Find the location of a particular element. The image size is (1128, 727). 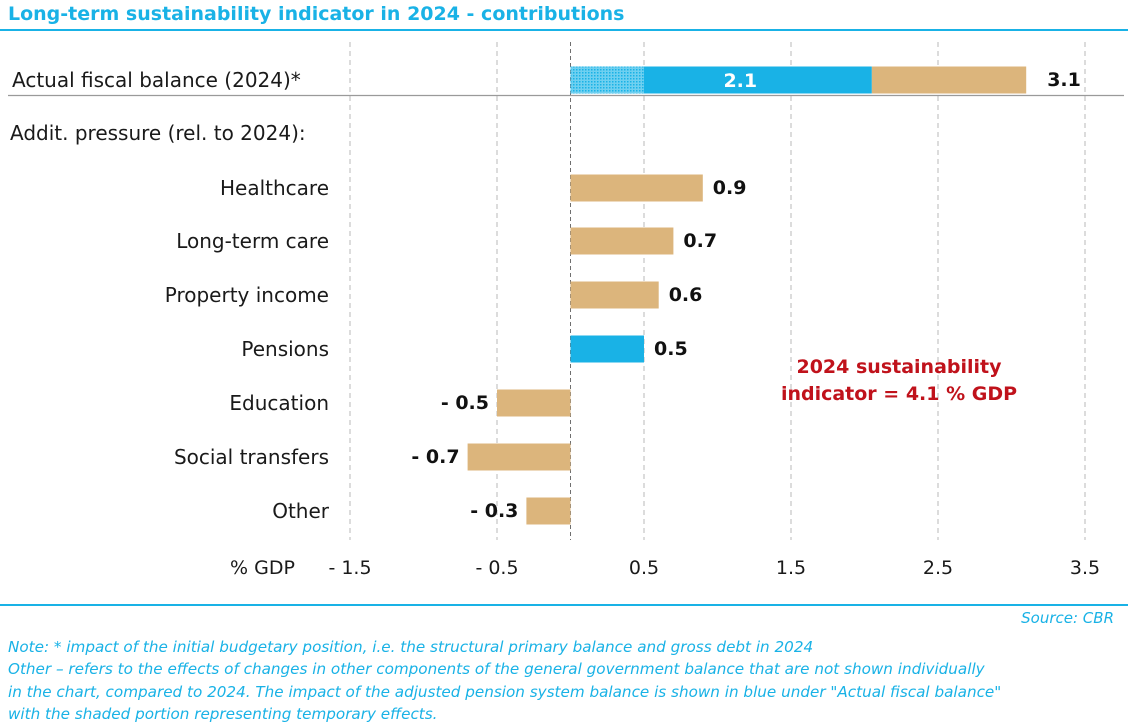

main-bar-total-label: 3.1 is located at coordinates (1064, 80).